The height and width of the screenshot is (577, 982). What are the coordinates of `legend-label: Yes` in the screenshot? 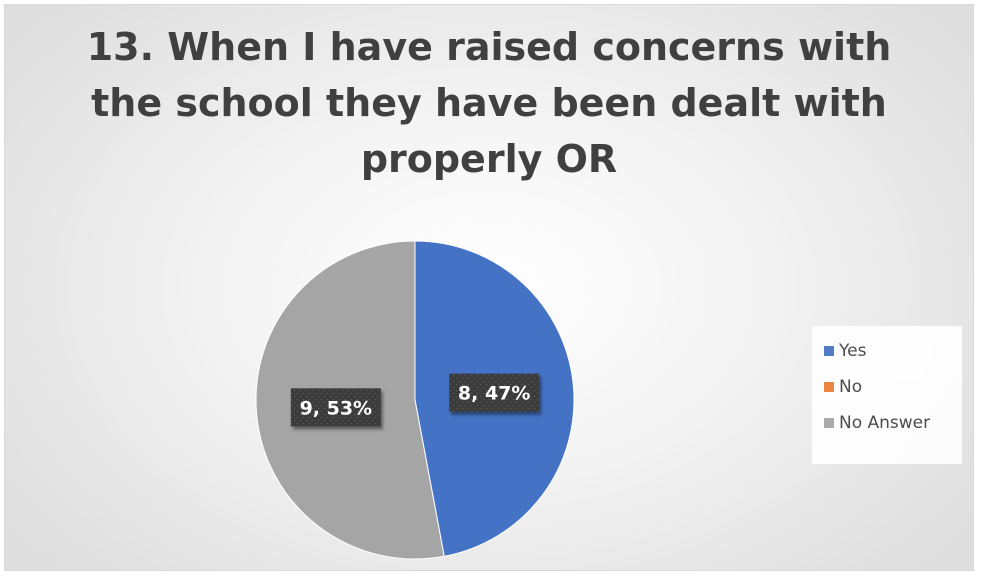 It's located at (853, 351).